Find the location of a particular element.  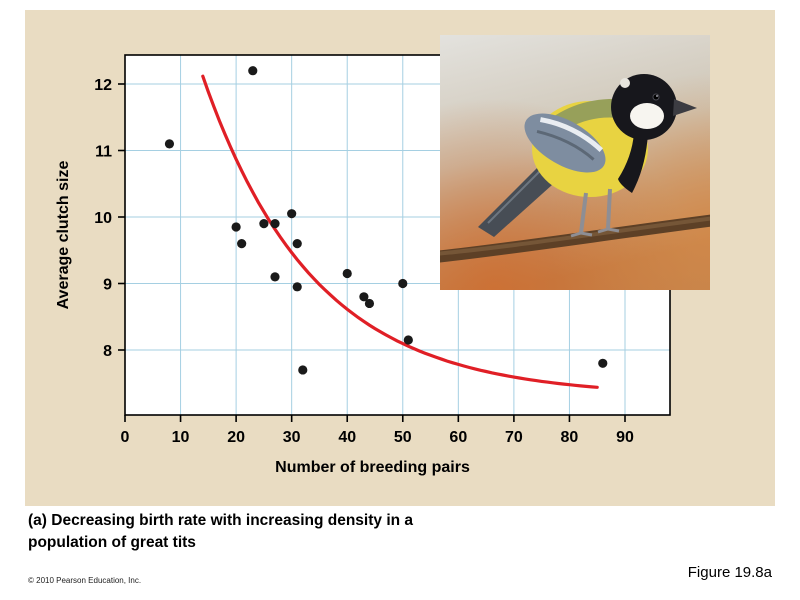

svg-text: 0 is located at coordinates (125, 437).